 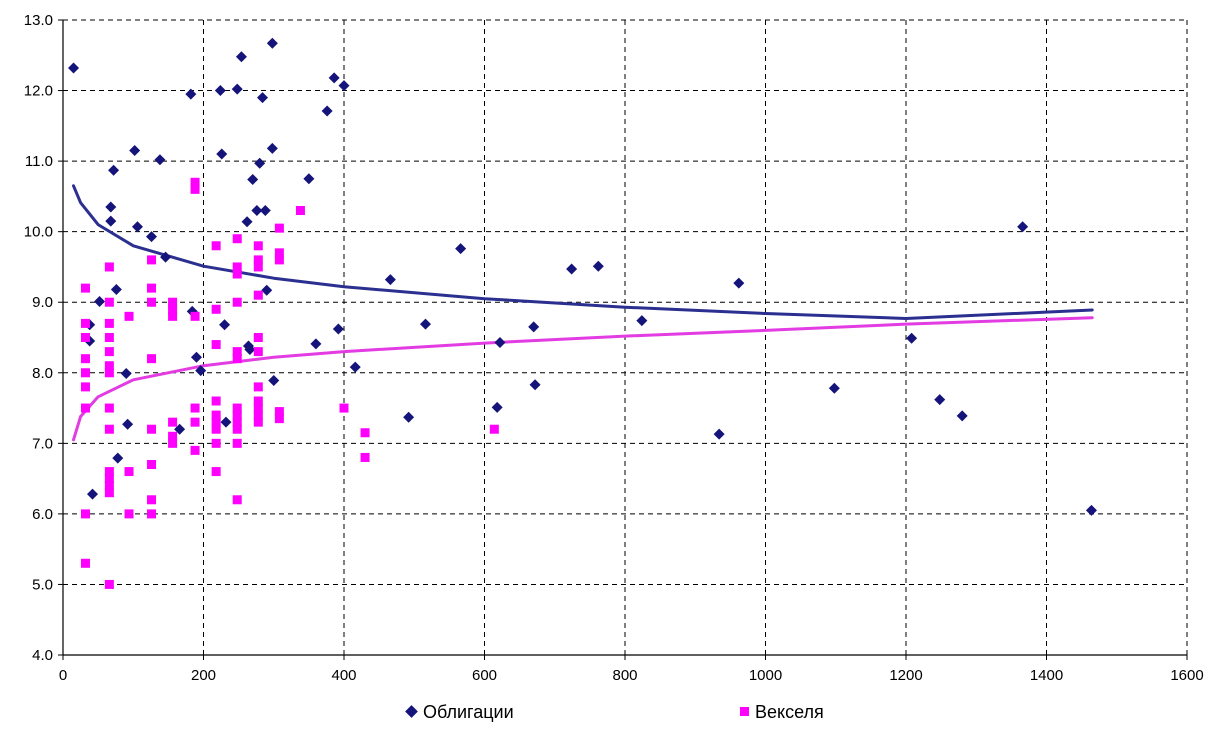 What do you see at coordinates (343, 675) in the screenshot?
I see `x-tick-label: 400` at bounding box center [343, 675].